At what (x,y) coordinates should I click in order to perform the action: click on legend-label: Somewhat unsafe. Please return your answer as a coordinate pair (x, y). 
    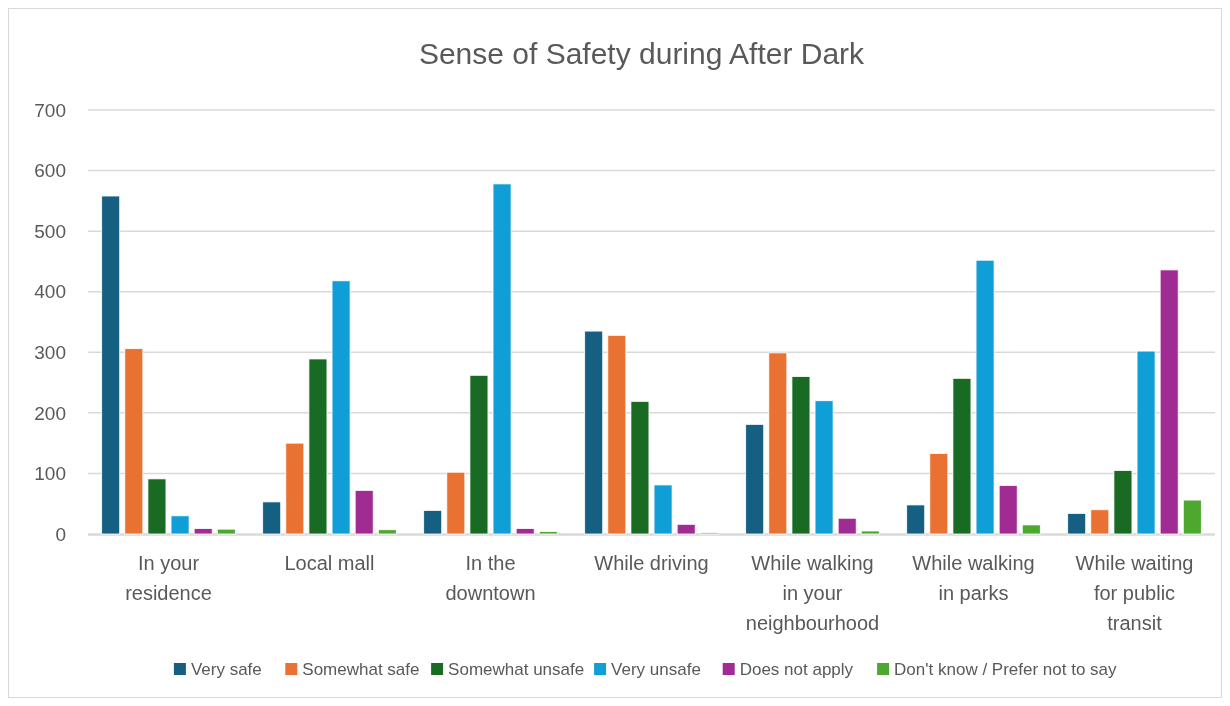
    Looking at the image, I should click on (516, 669).